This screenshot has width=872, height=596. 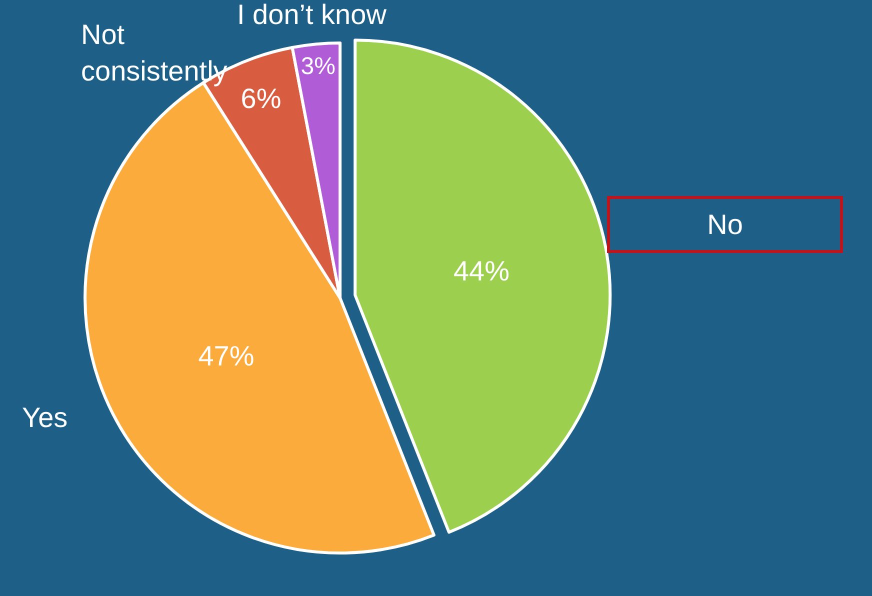 What do you see at coordinates (261, 98) in the screenshot?
I see `data-label: 6%` at bounding box center [261, 98].